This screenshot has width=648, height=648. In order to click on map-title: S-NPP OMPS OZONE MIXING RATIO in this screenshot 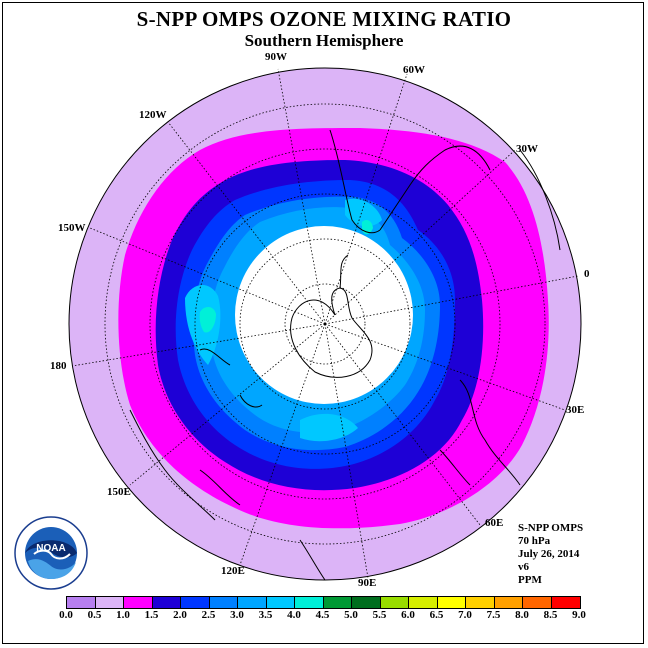, I will do `click(324, 19)`.